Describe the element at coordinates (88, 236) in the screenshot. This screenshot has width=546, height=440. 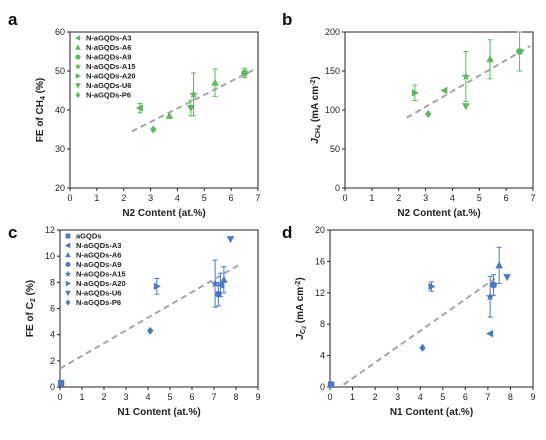
I see `legend-entry: aGQDs` at that location.